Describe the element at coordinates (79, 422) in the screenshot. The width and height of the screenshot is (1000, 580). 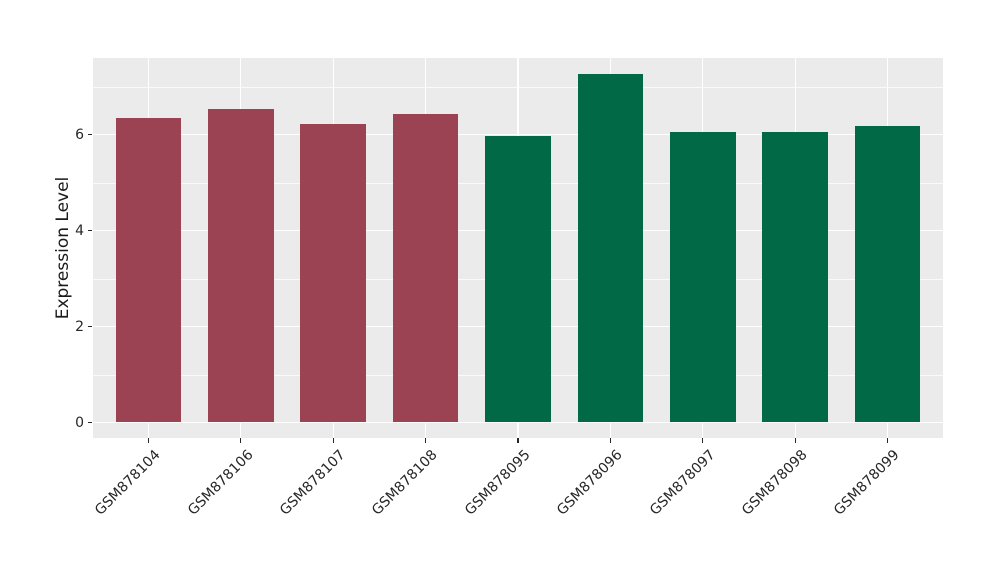
I see `y-tick-label: 0` at that location.